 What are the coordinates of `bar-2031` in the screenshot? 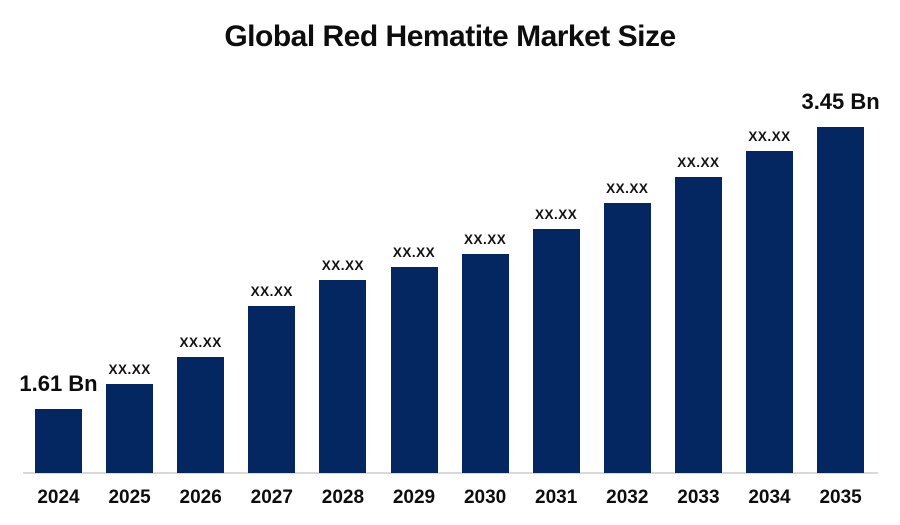 It's located at (556, 351).